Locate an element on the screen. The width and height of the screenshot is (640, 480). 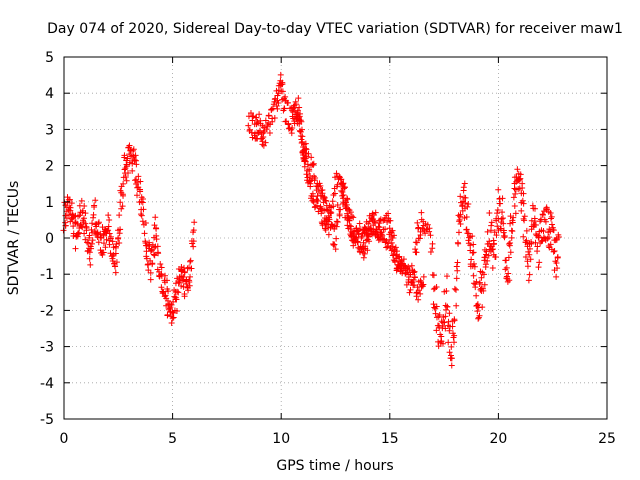
x-tick-label: 10 is located at coordinates (281, 439).